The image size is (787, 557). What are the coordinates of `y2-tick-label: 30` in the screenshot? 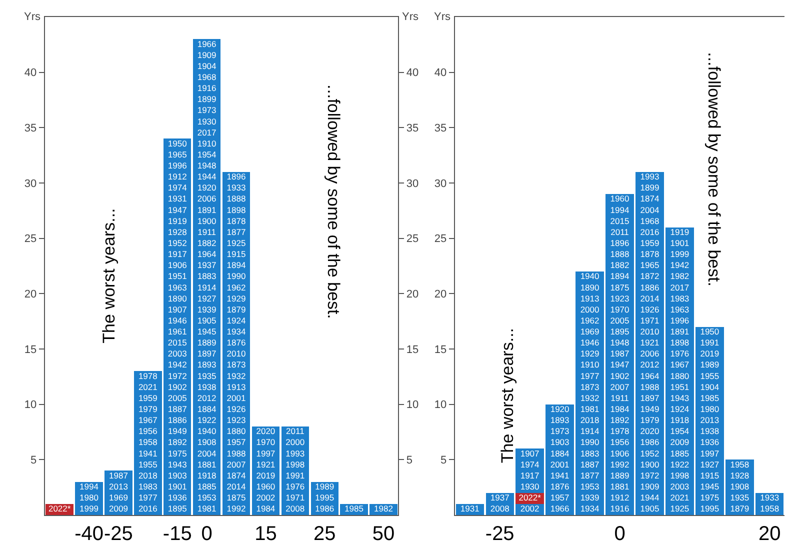 It's located at (412, 184).